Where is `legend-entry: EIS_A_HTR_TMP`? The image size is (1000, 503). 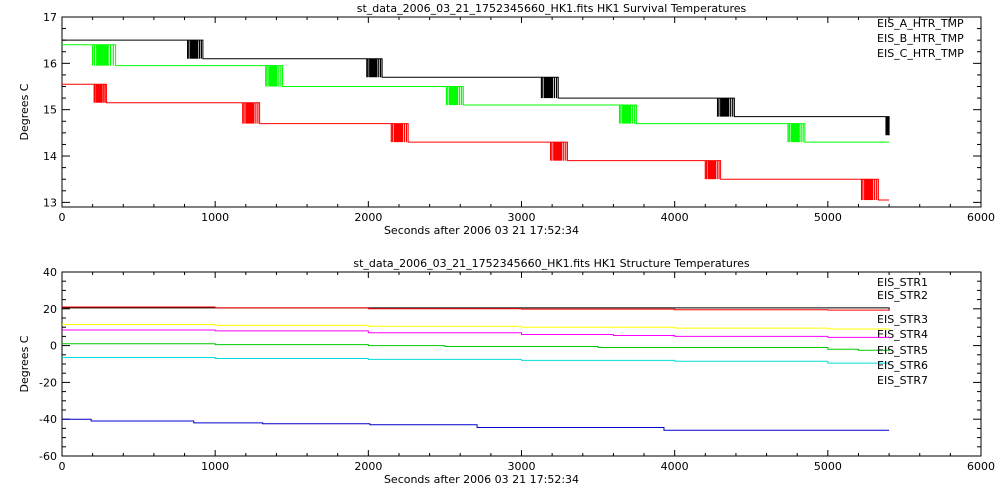
legend-entry: EIS_A_HTR_TMP is located at coordinates (920, 23).